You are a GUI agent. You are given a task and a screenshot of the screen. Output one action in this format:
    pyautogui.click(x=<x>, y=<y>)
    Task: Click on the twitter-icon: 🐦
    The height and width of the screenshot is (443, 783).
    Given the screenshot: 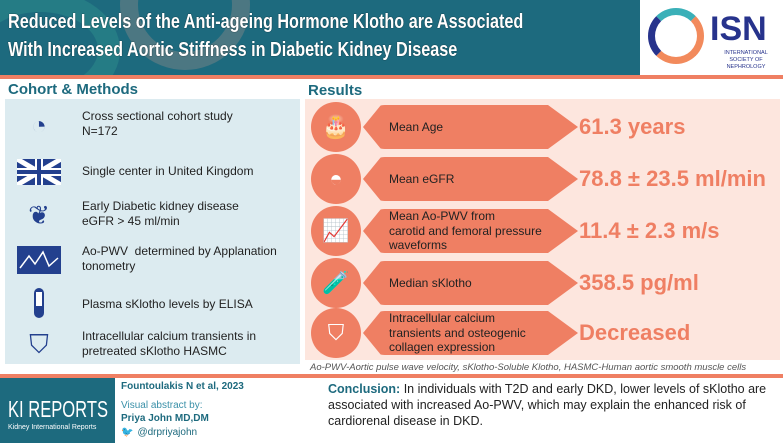 What is the action you would take?
    pyautogui.click(x=127, y=432)
    